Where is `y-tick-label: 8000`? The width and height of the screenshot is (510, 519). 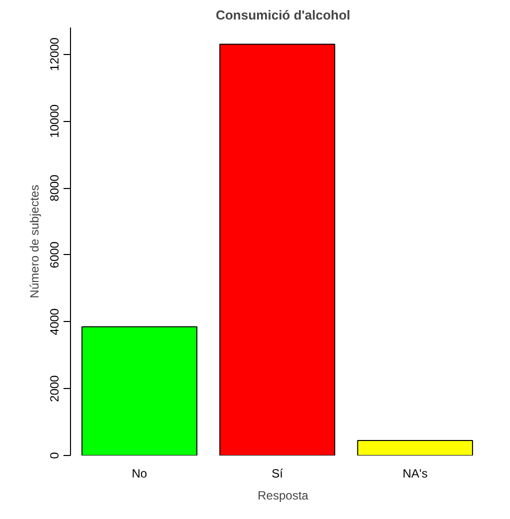
y-tick-label: 8000 is located at coordinates (55, 188).